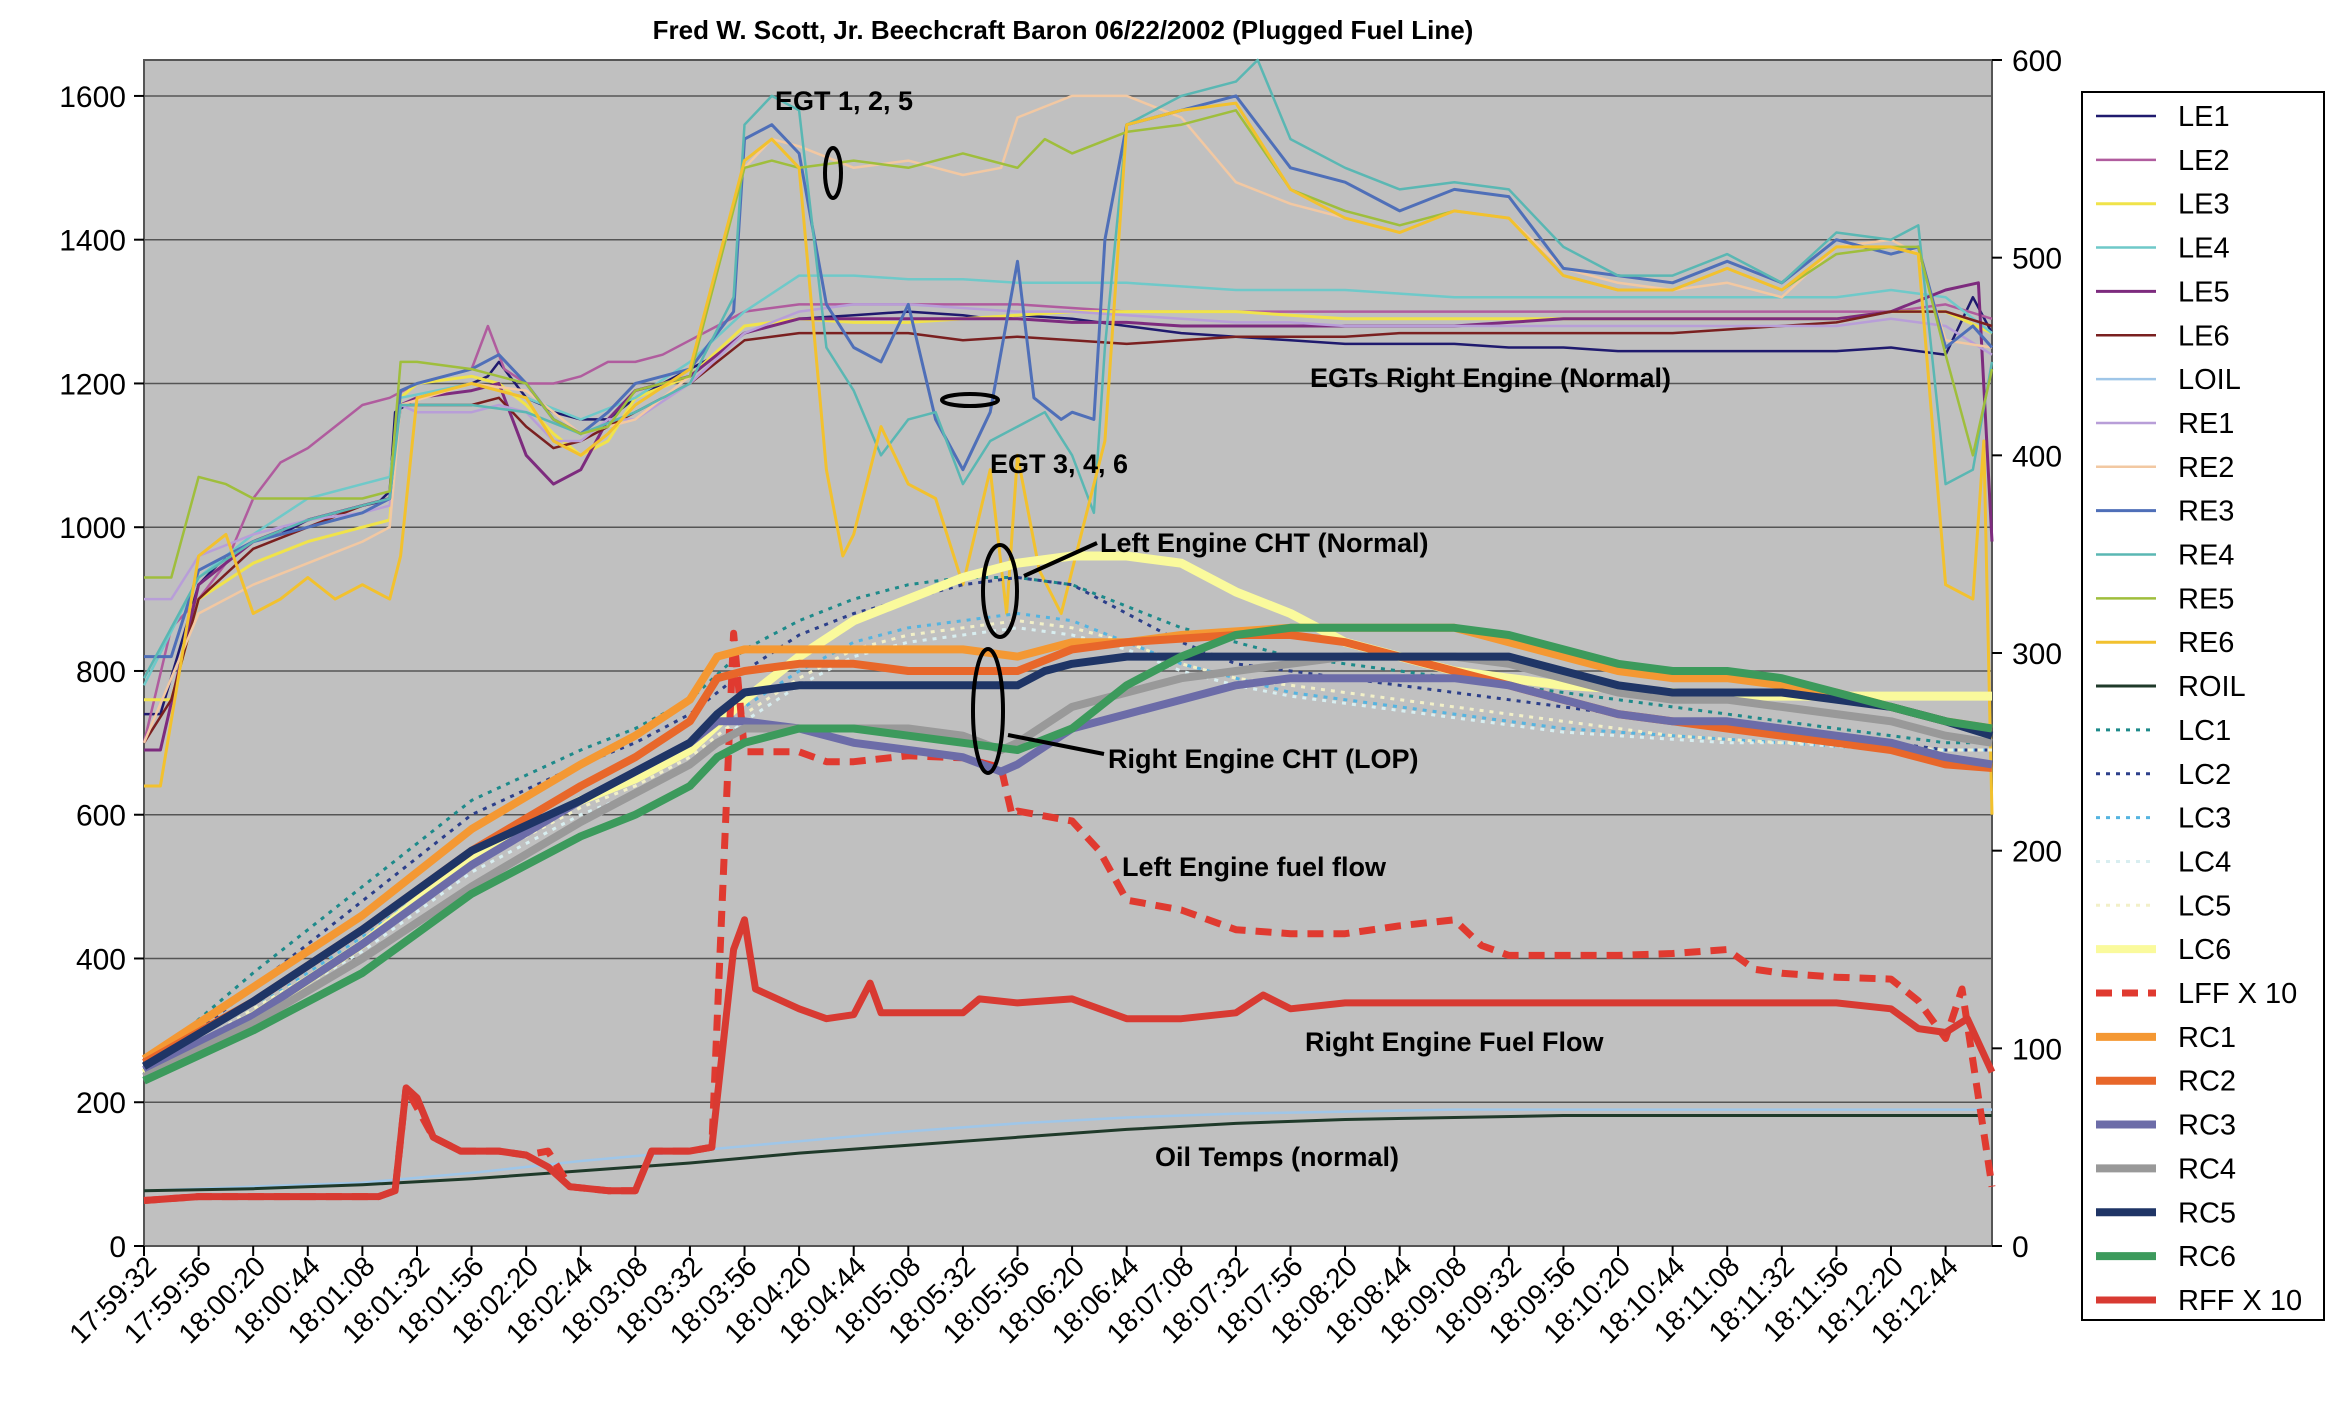  Describe the element at coordinates (2204, 775) in the screenshot. I see `legend-label-lc2: LC2` at that location.